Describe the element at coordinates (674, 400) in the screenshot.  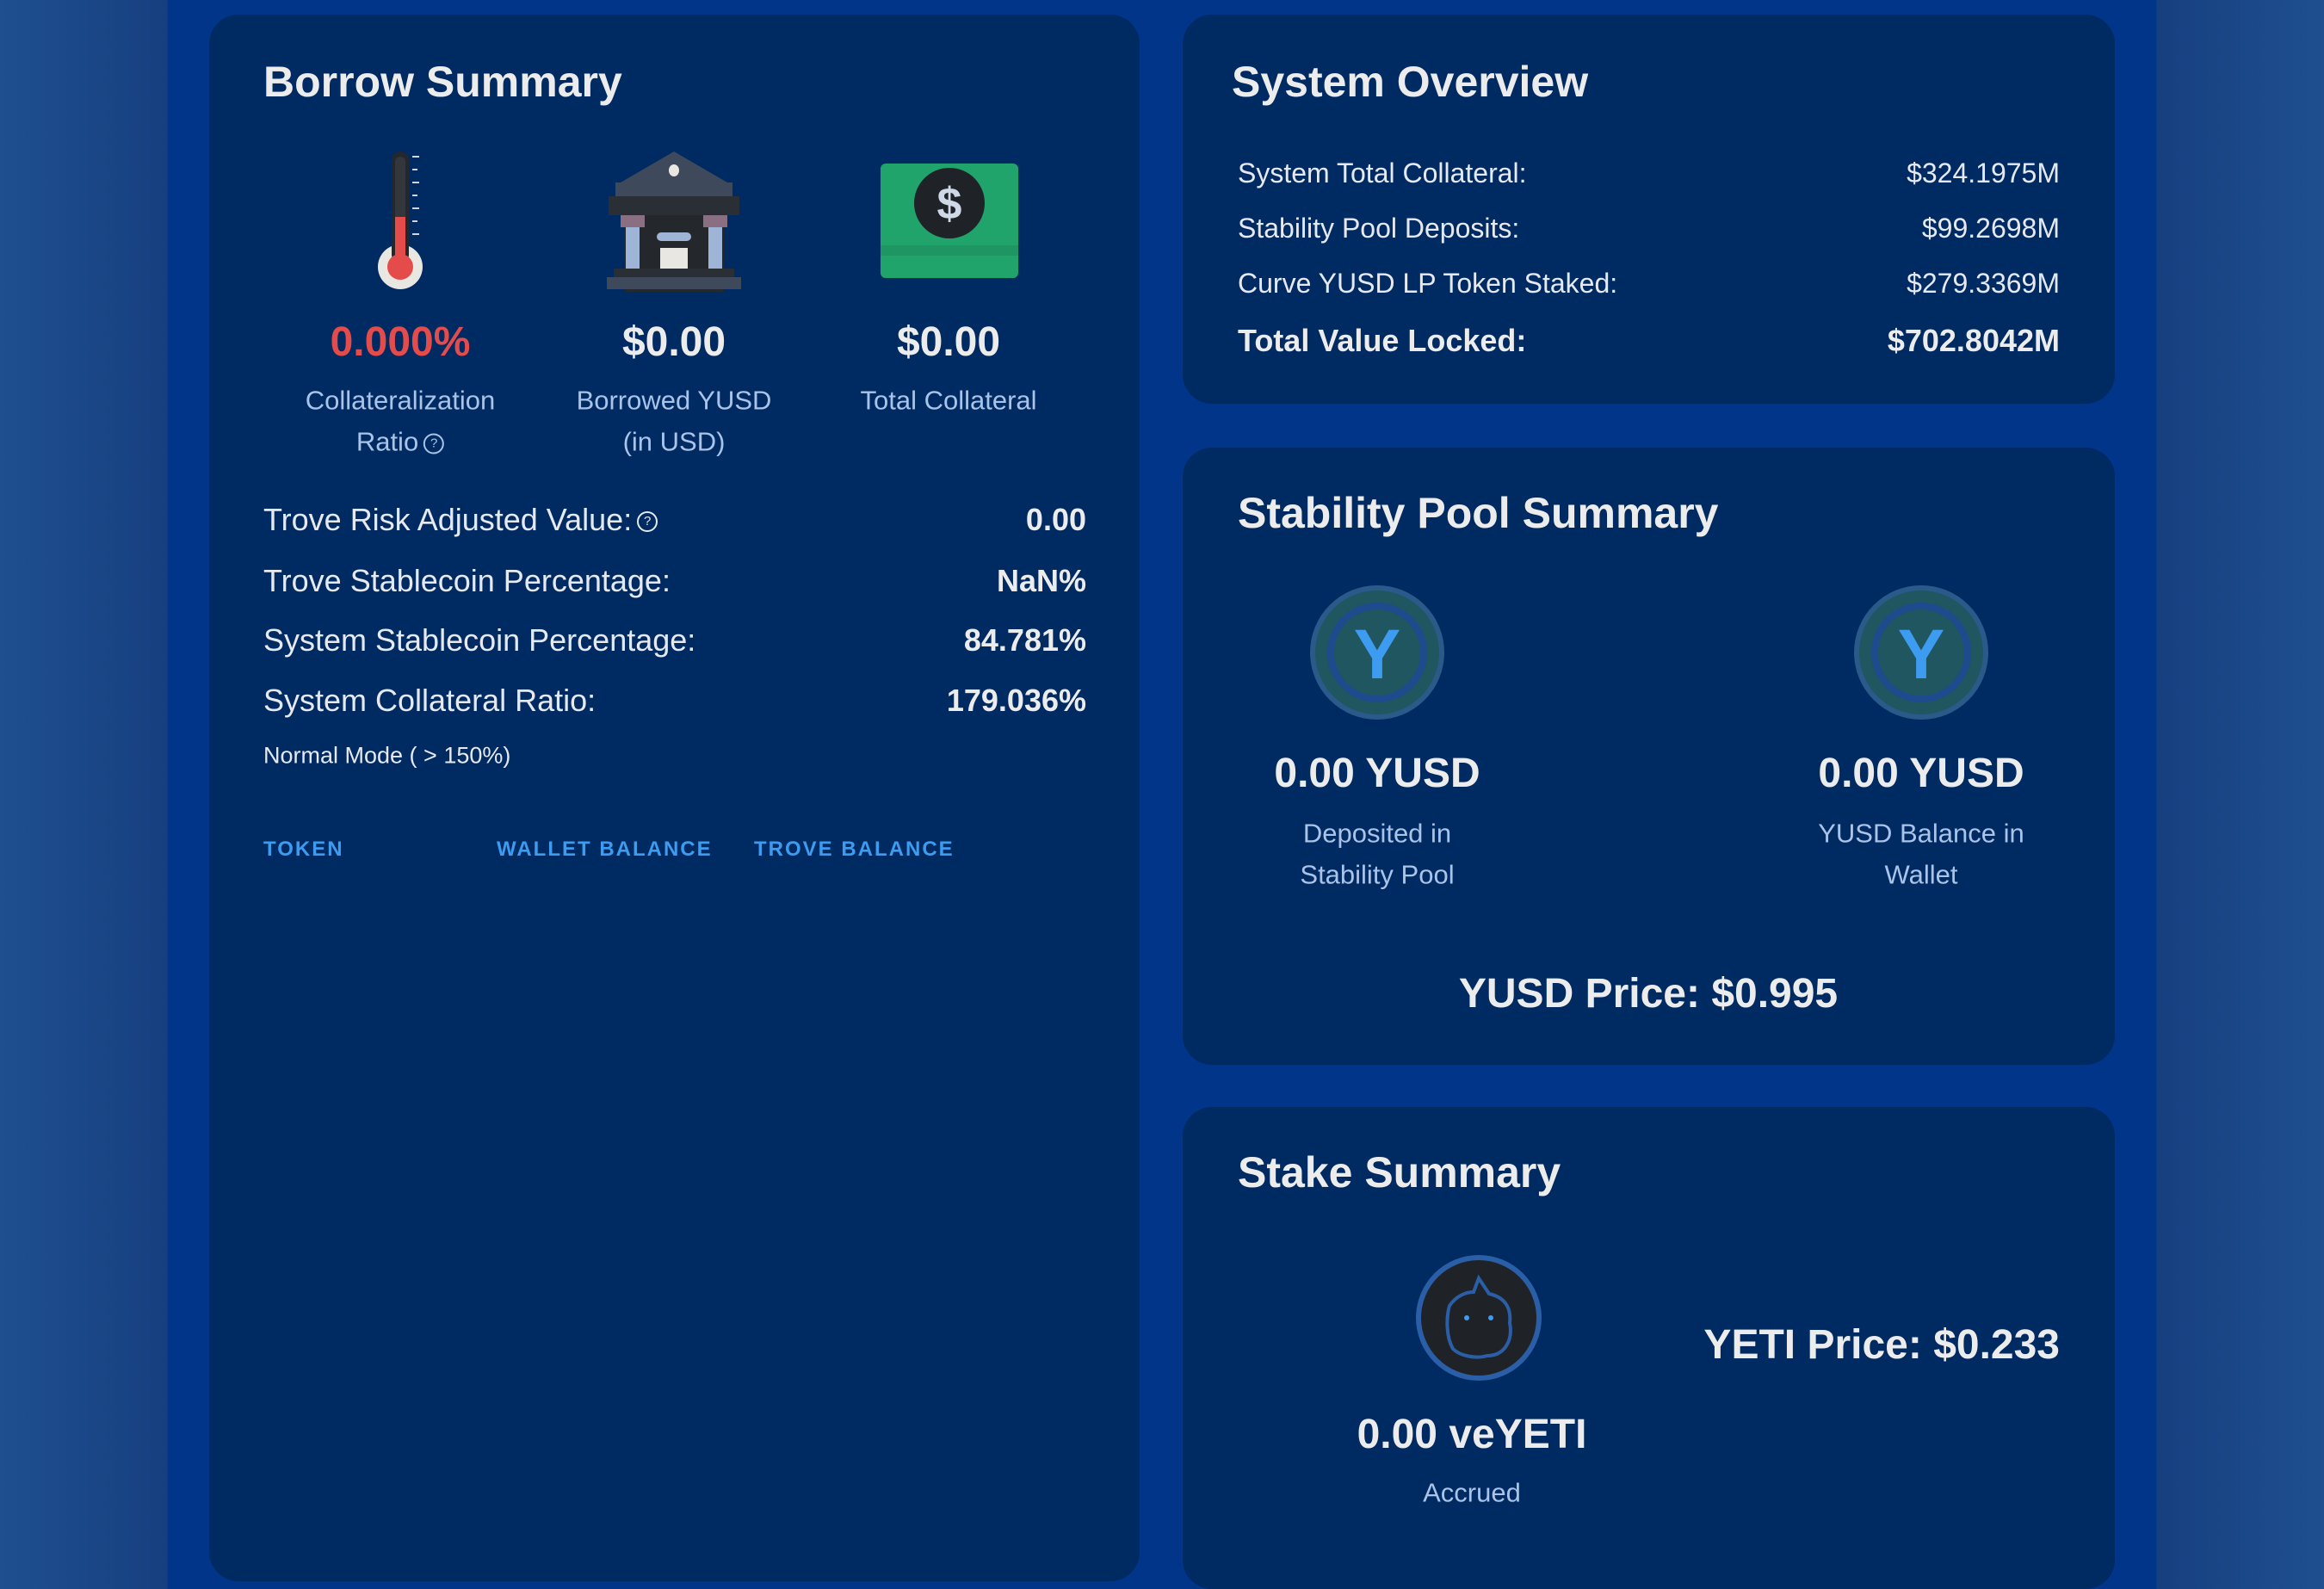
I see `borrowed-yusd-label: Borrowed YUSD` at that location.